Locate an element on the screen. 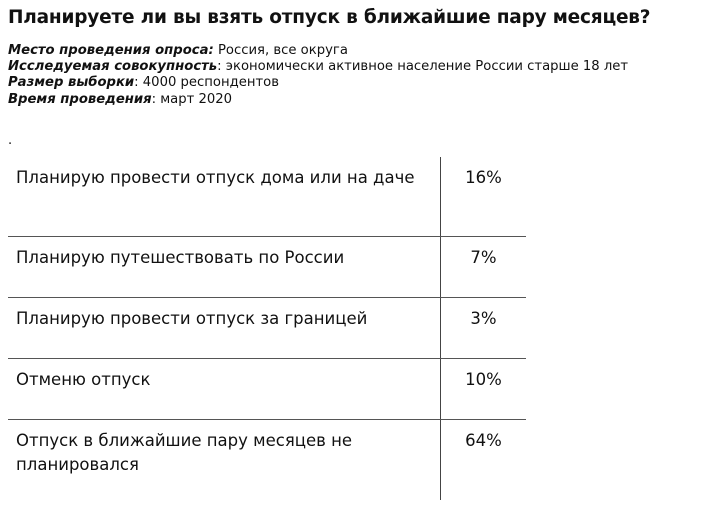 The height and width of the screenshot is (508, 711). meta-label: Время проведения is located at coordinates (80, 99).